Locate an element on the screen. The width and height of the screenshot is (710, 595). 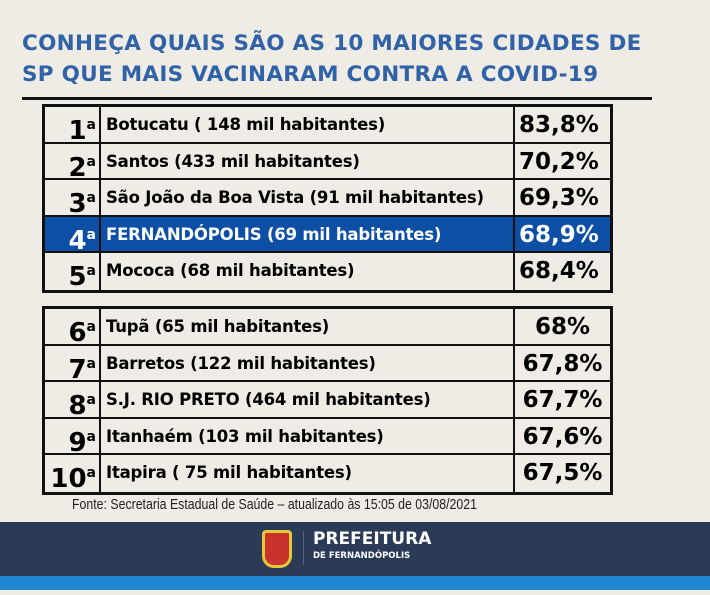
table-row: 6a Tupã (65 mil habitantes) 68% is located at coordinates (327, 328).